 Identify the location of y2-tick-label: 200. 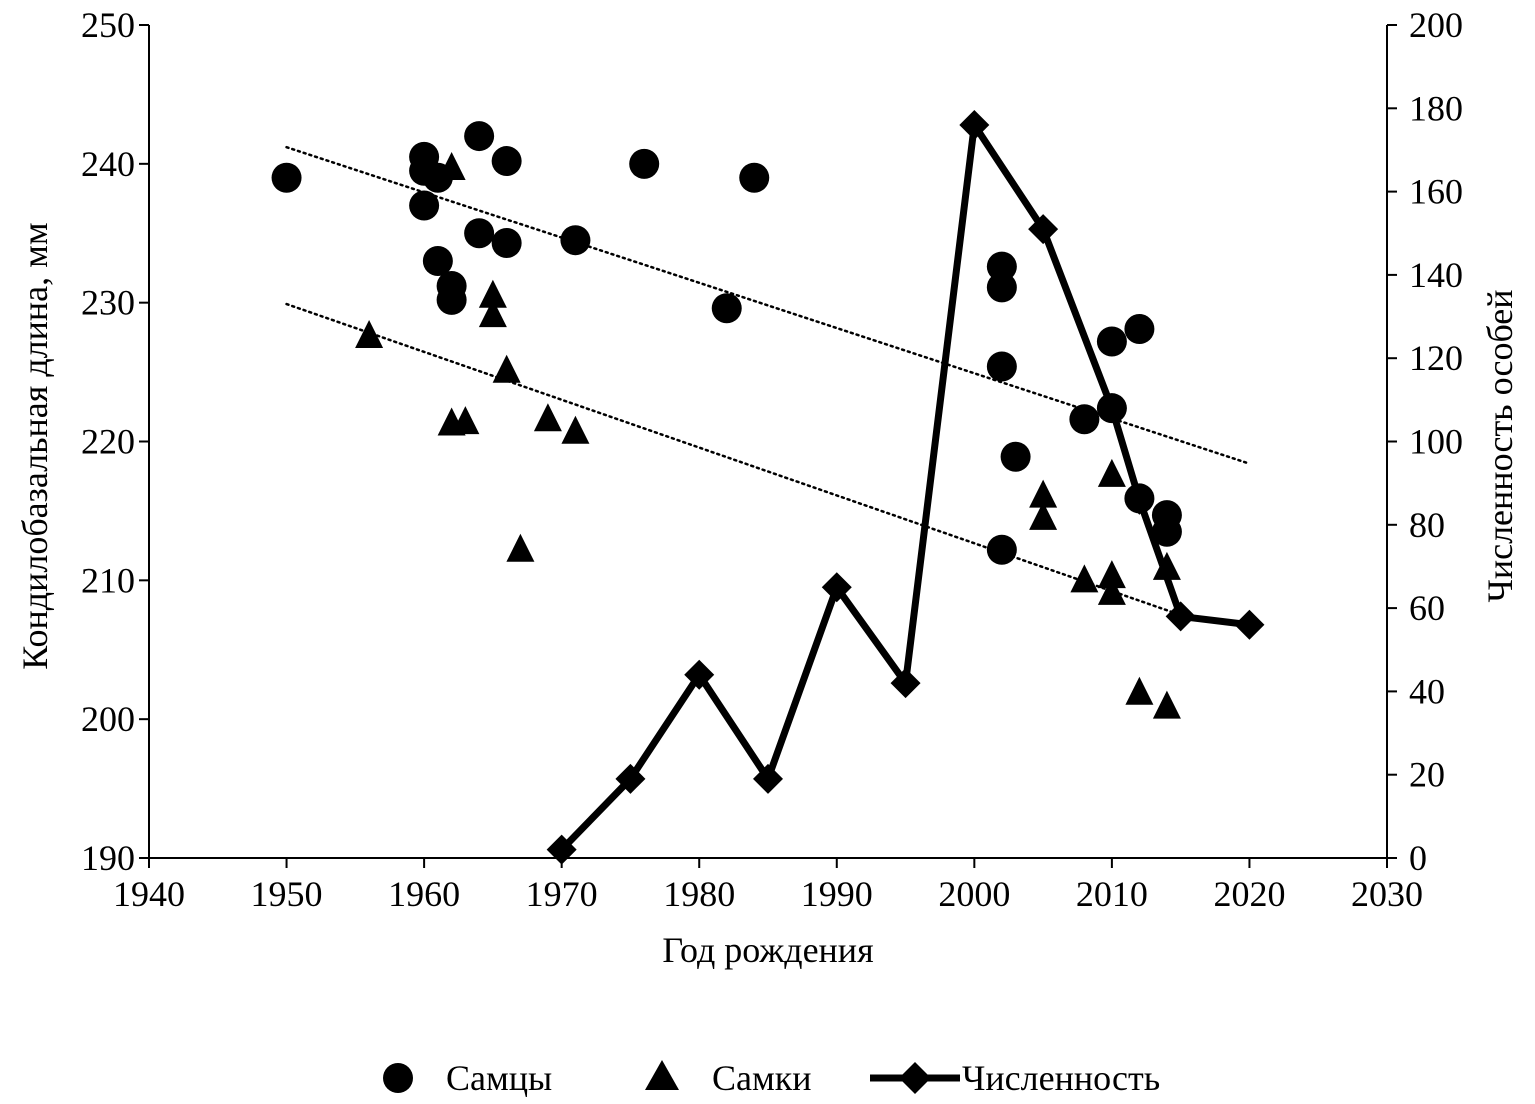
(1436, 25).